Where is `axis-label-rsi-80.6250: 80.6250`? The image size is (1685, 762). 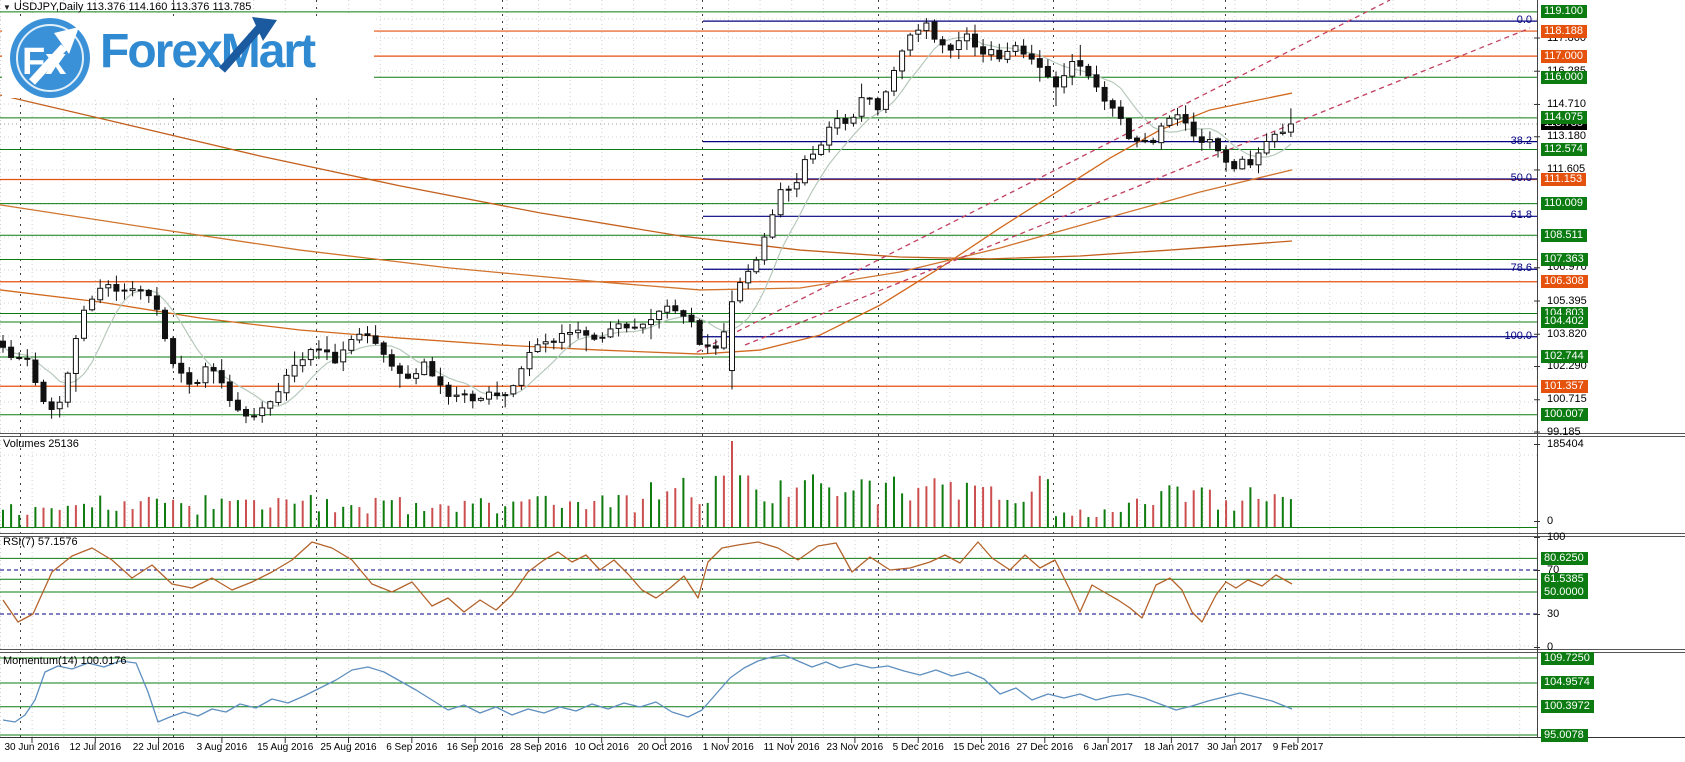 axis-label-rsi-80.6250: 80.6250 is located at coordinates (1564, 558).